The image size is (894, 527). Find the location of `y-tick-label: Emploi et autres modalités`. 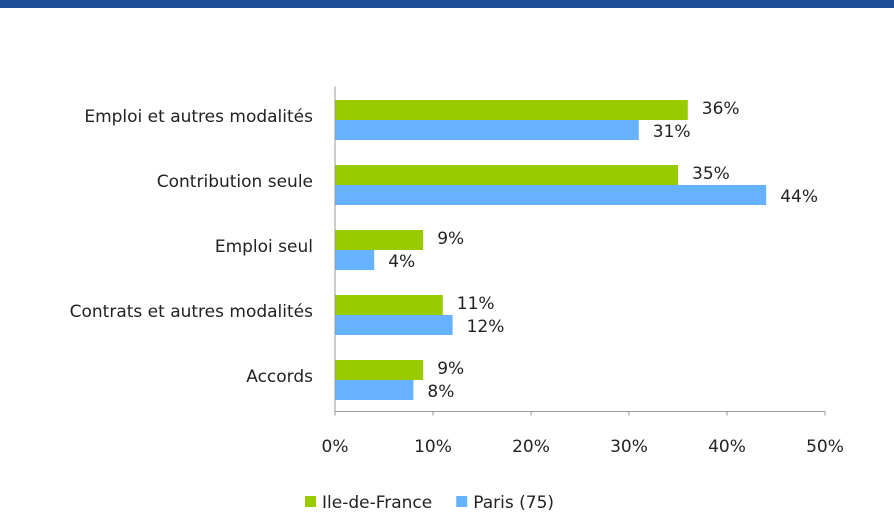

y-tick-label: Emploi et autres modalités is located at coordinates (198, 117).